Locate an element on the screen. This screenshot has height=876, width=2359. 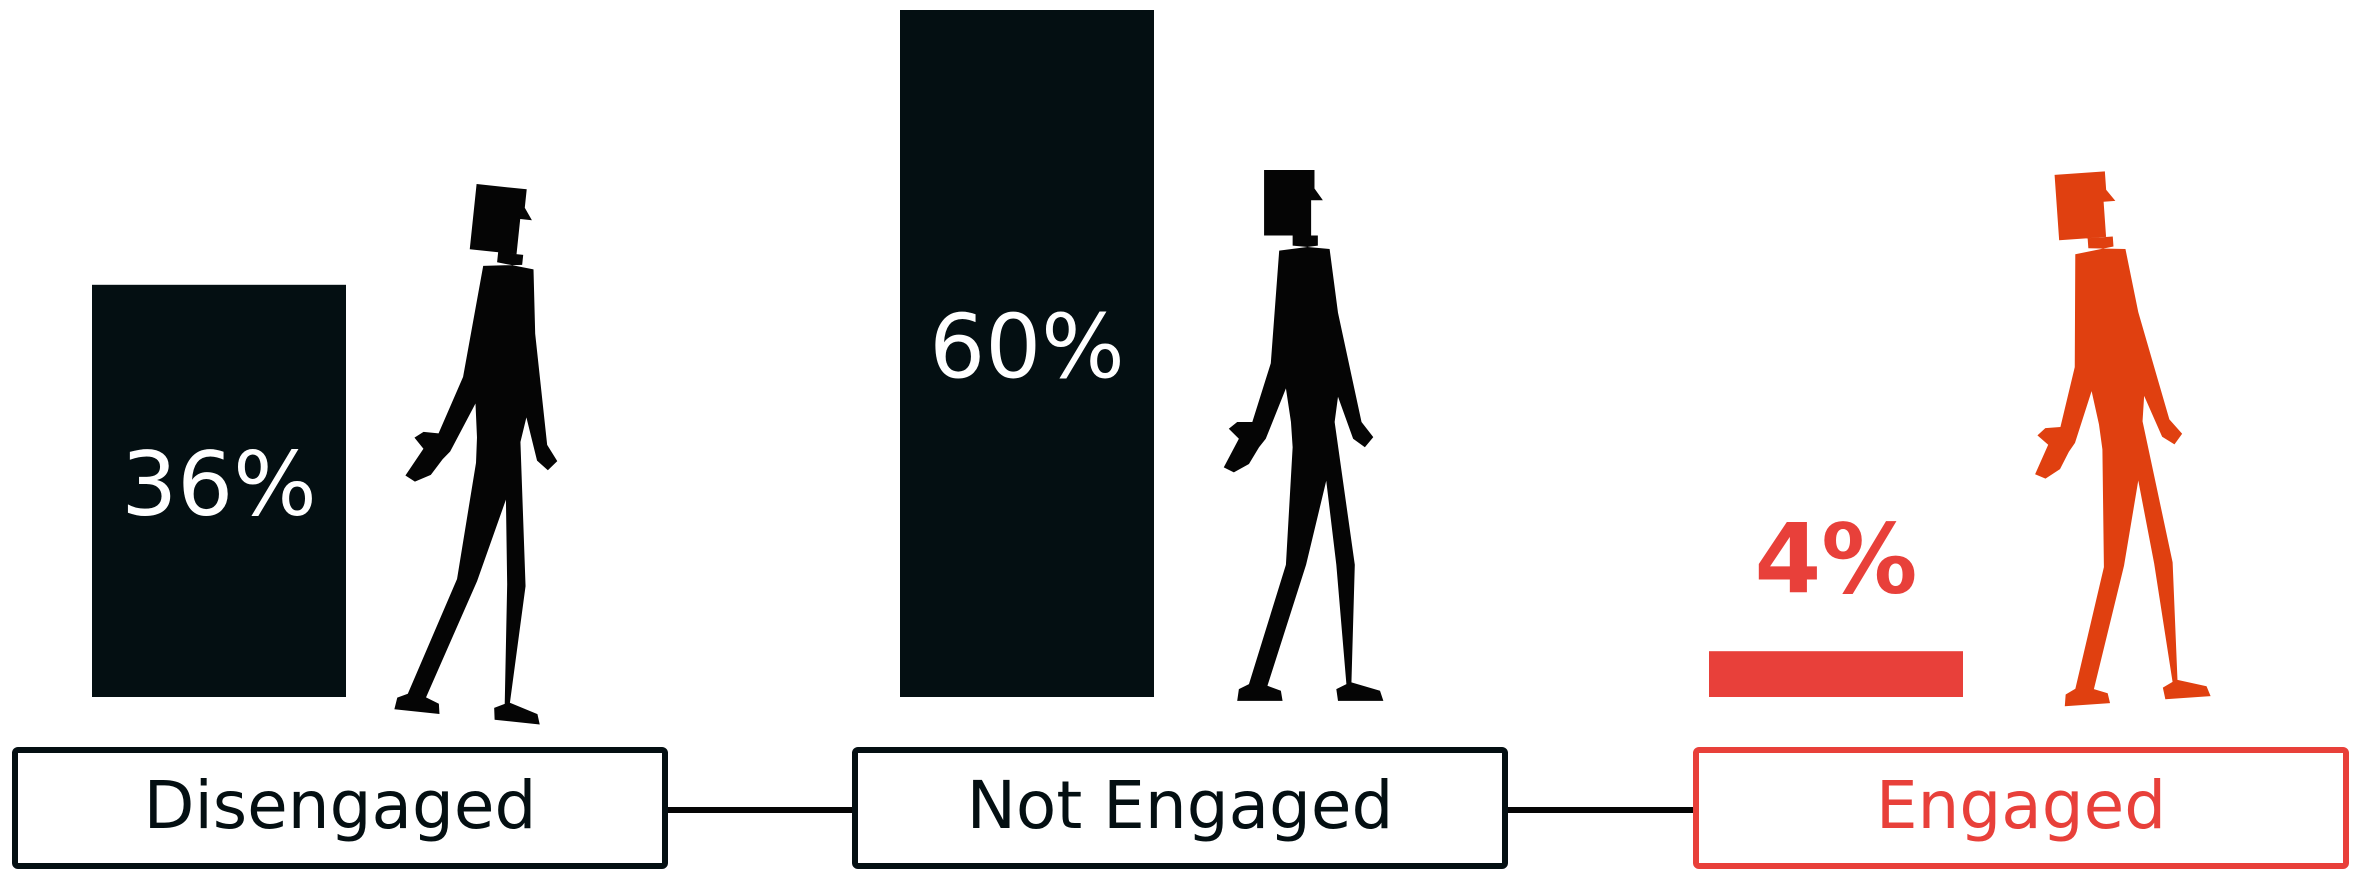
figure-engaged is located at coordinates (2112, 437).